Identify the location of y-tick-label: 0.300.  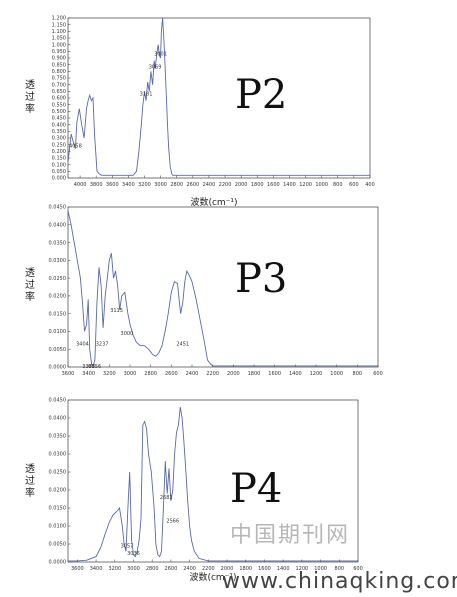
(59, 139).